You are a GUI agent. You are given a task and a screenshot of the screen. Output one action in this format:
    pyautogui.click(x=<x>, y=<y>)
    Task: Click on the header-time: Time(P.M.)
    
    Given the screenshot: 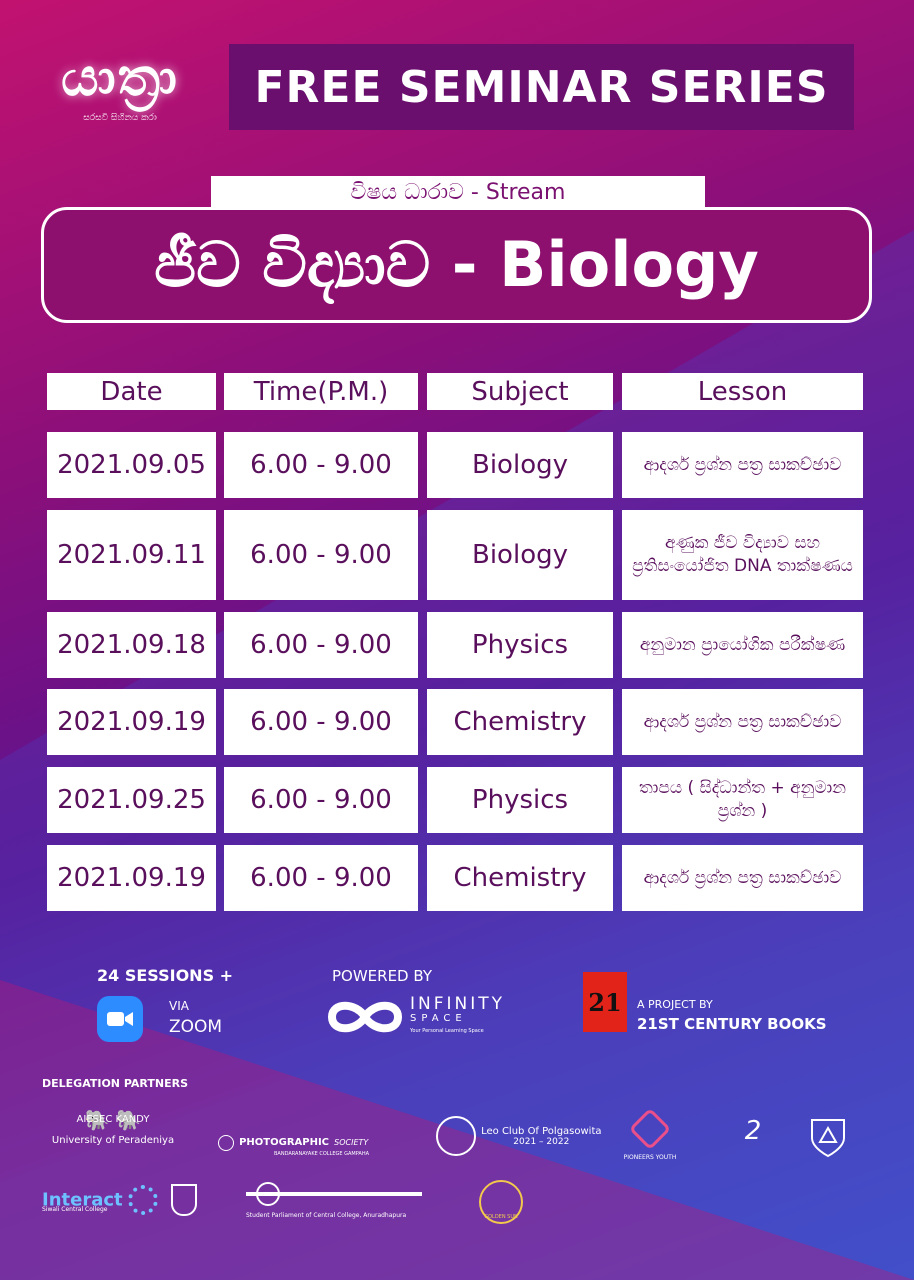 What is the action you would take?
    pyautogui.click(x=321, y=391)
    